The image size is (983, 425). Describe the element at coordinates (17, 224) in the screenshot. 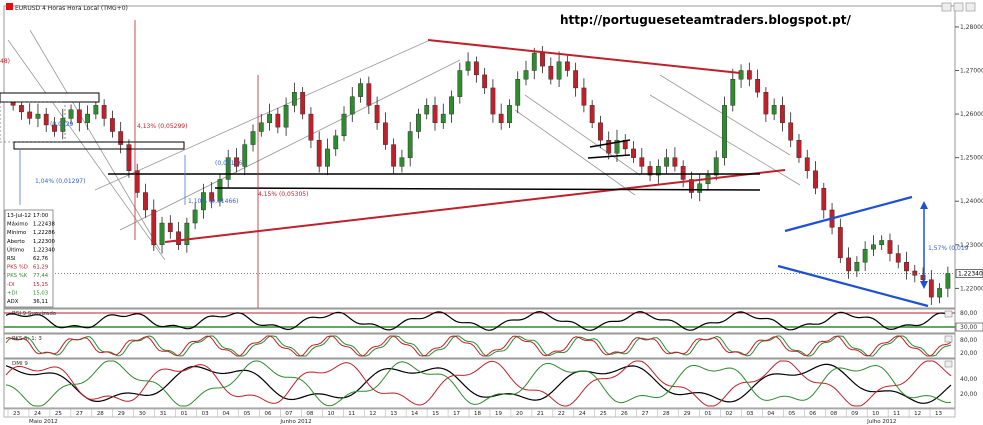

I see `info-label: Máximo` at that location.